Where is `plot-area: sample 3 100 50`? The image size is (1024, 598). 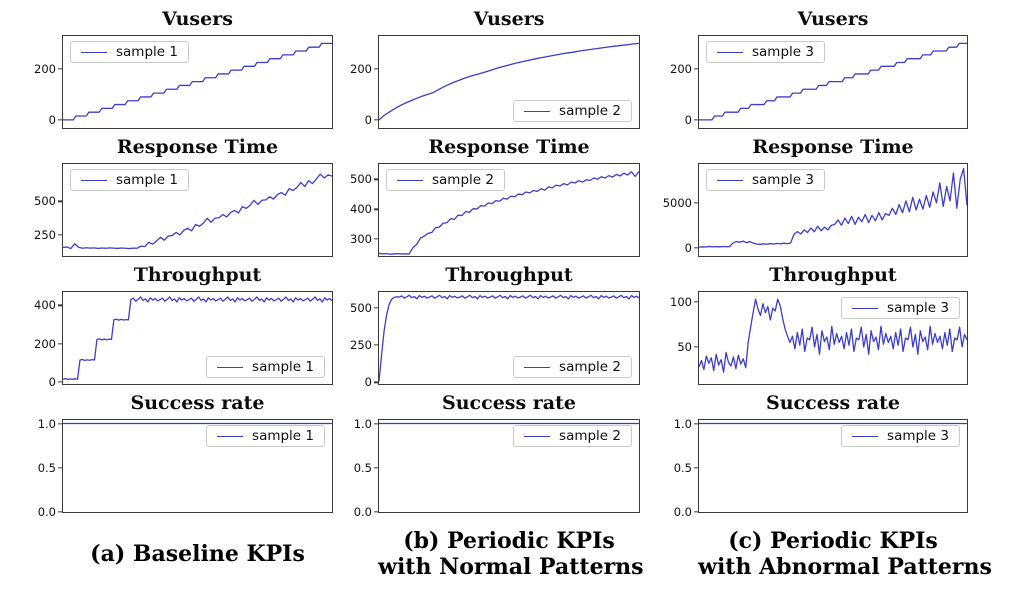 plot-area: sample 3 100 50 is located at coordinates (819, 338).